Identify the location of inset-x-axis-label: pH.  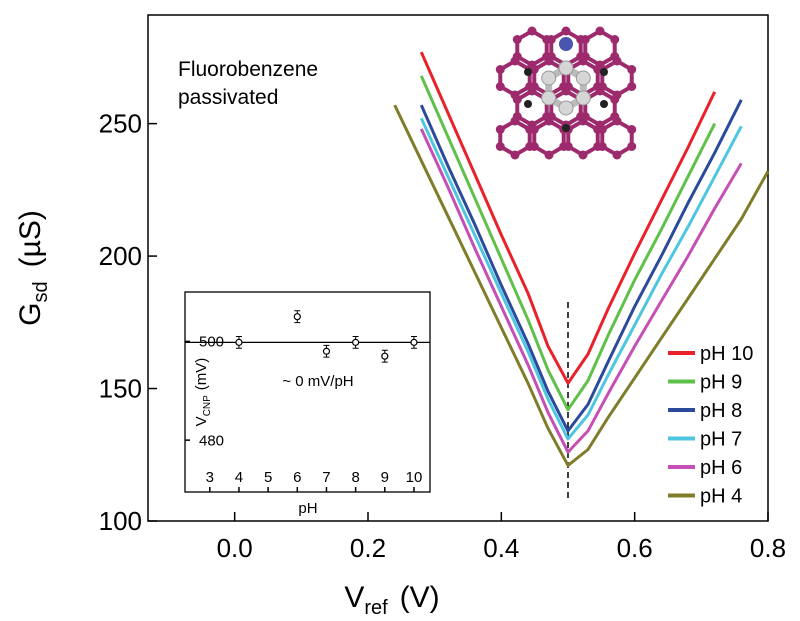
(307, 508).